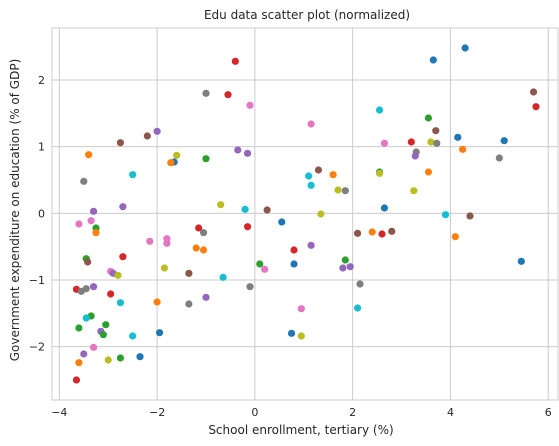 The width and height of the screenshot is (559, 446). I want to click on x-tick-label: 2, so click(352, 412).